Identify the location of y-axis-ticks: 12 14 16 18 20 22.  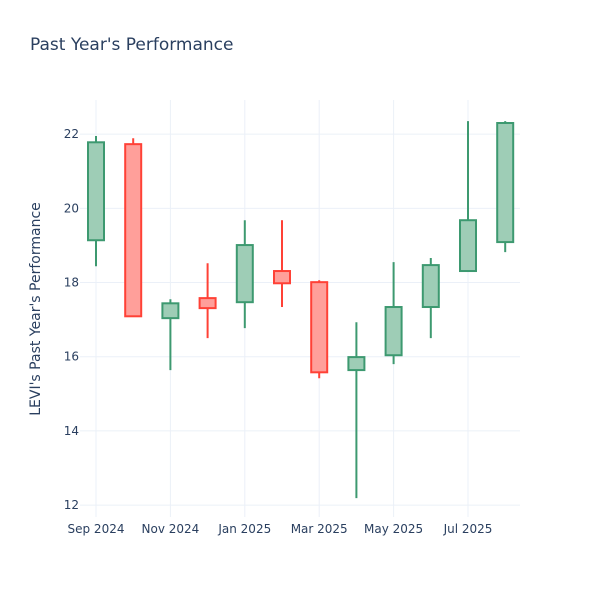
(71, 319).